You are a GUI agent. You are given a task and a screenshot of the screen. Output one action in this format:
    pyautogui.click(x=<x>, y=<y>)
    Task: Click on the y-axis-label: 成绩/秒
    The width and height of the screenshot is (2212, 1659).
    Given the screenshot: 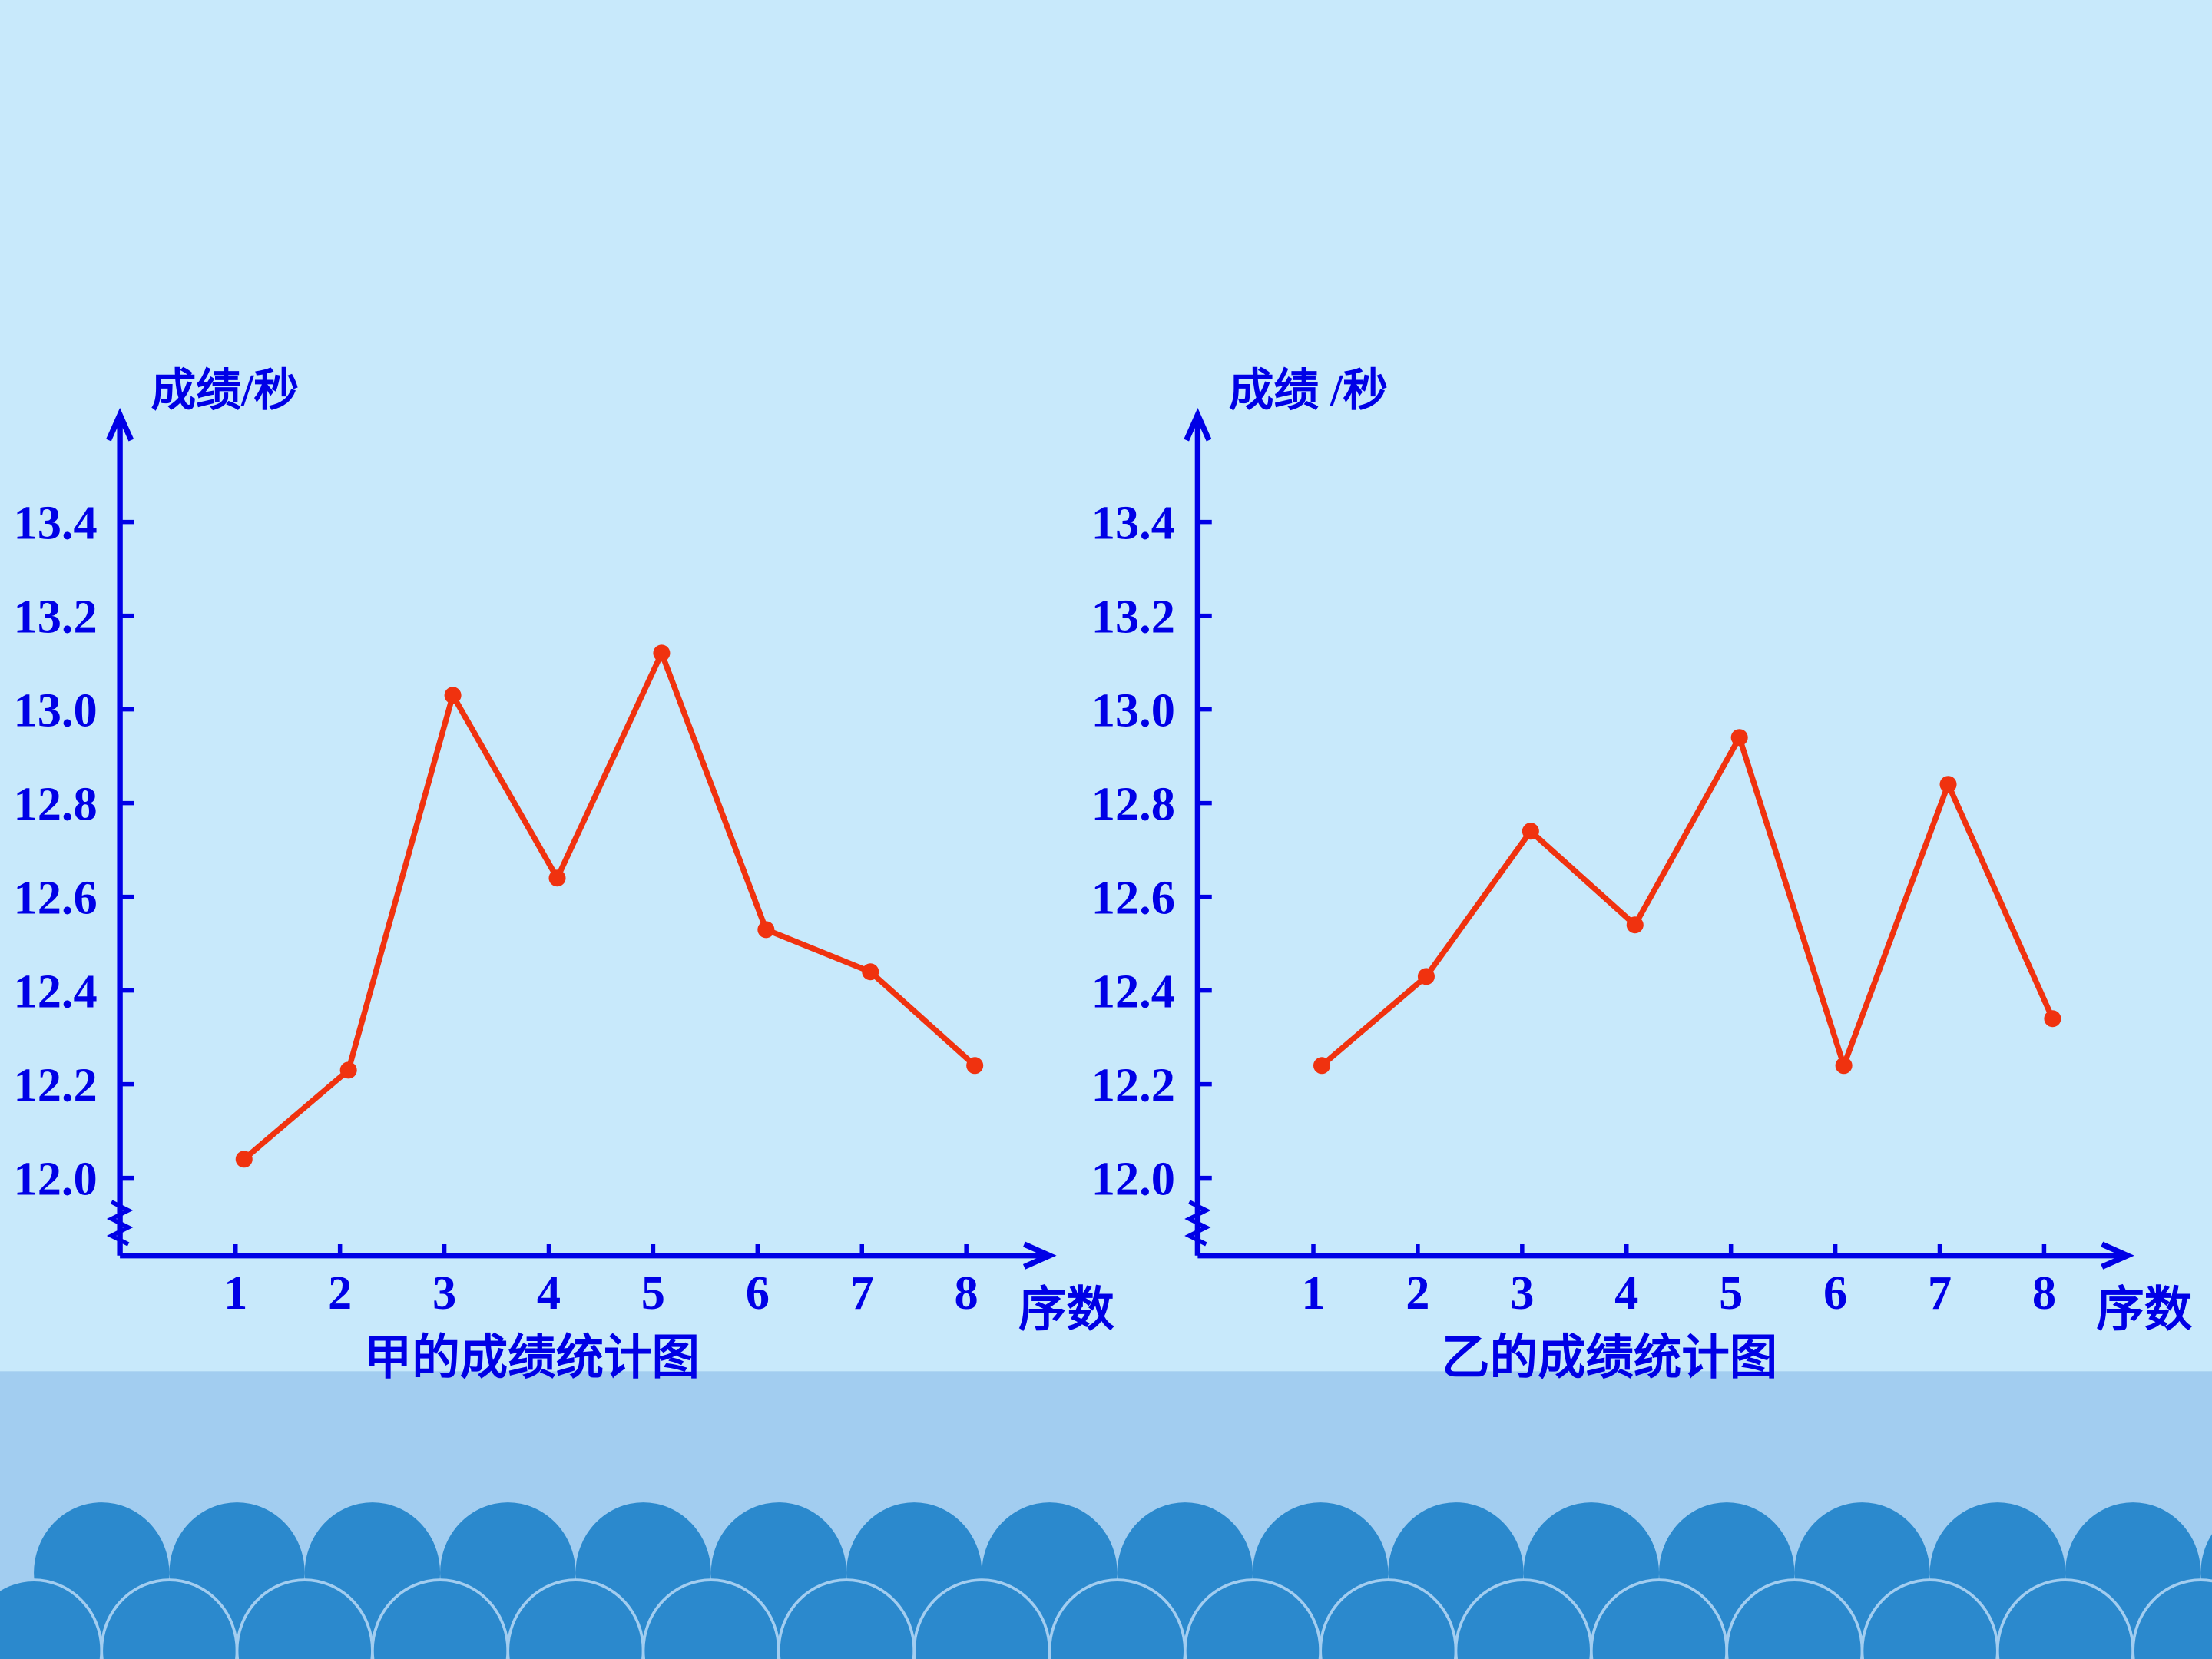 What is the action you would take?
    pyautogui.click(x=225, y=391)
    